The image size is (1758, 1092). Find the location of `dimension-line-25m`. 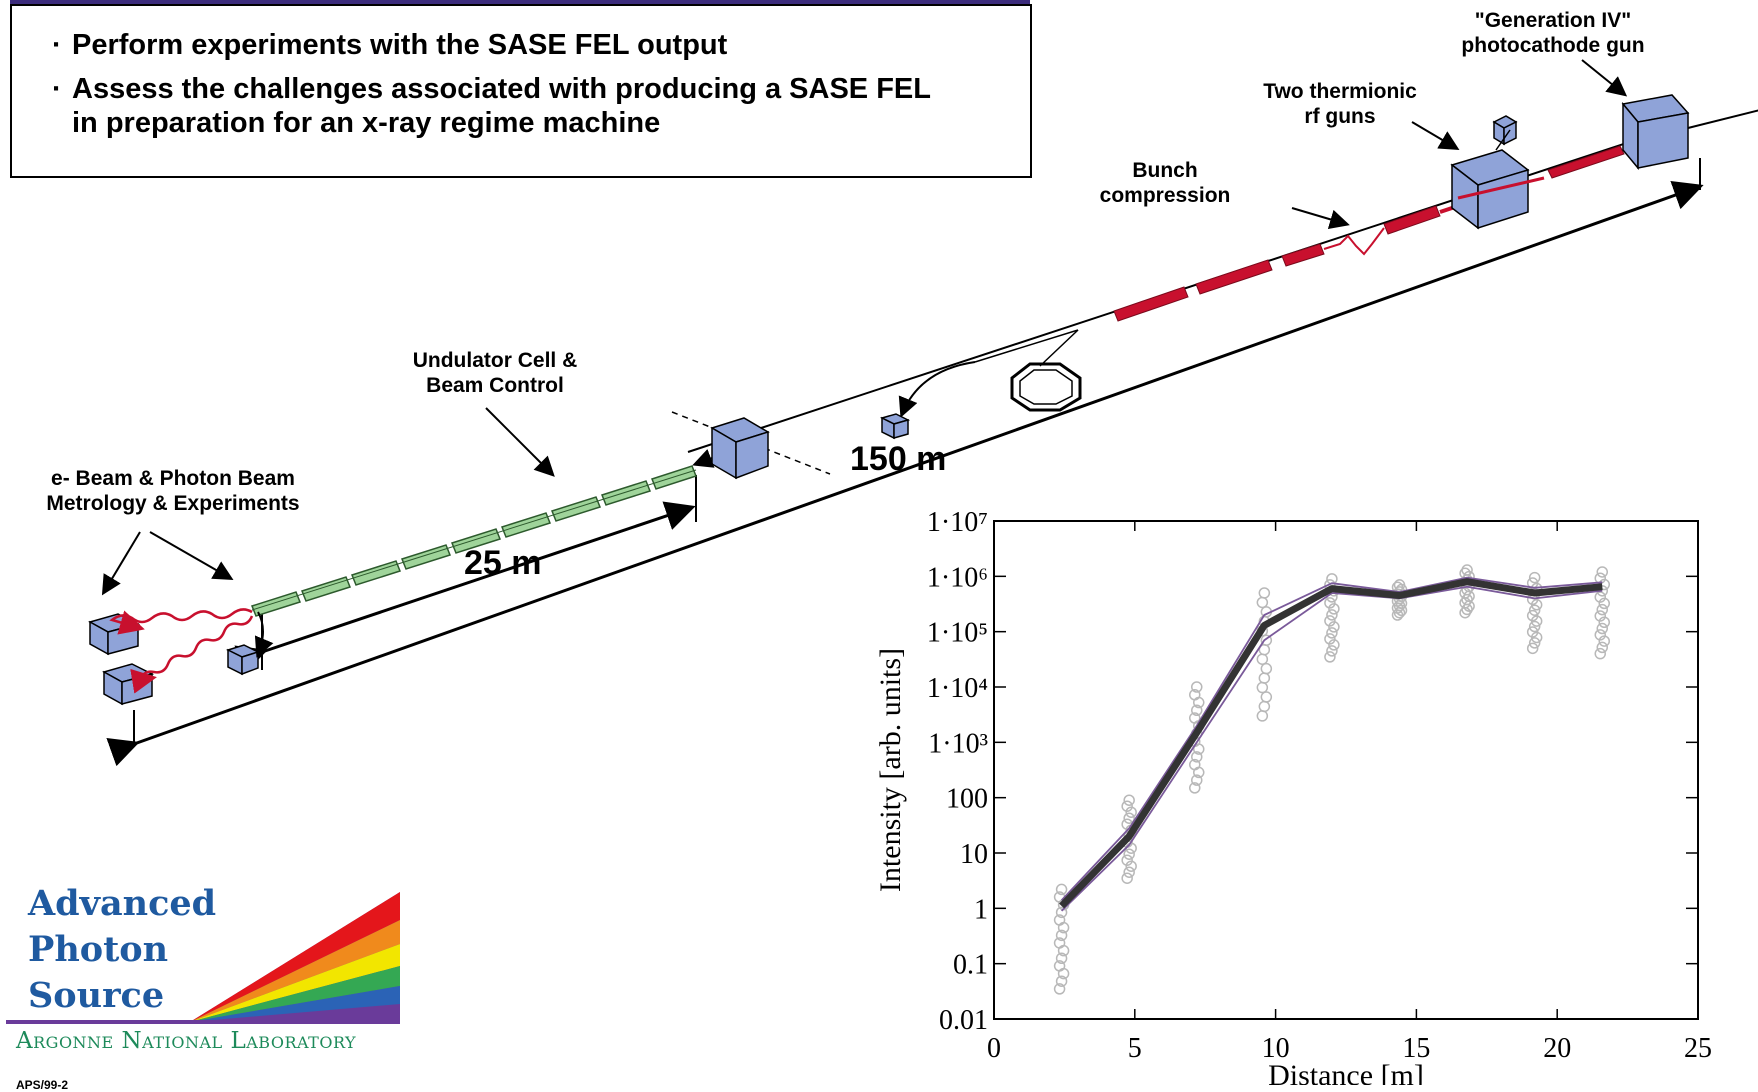

dimension-line-25m is located at coordinates (465, 587).